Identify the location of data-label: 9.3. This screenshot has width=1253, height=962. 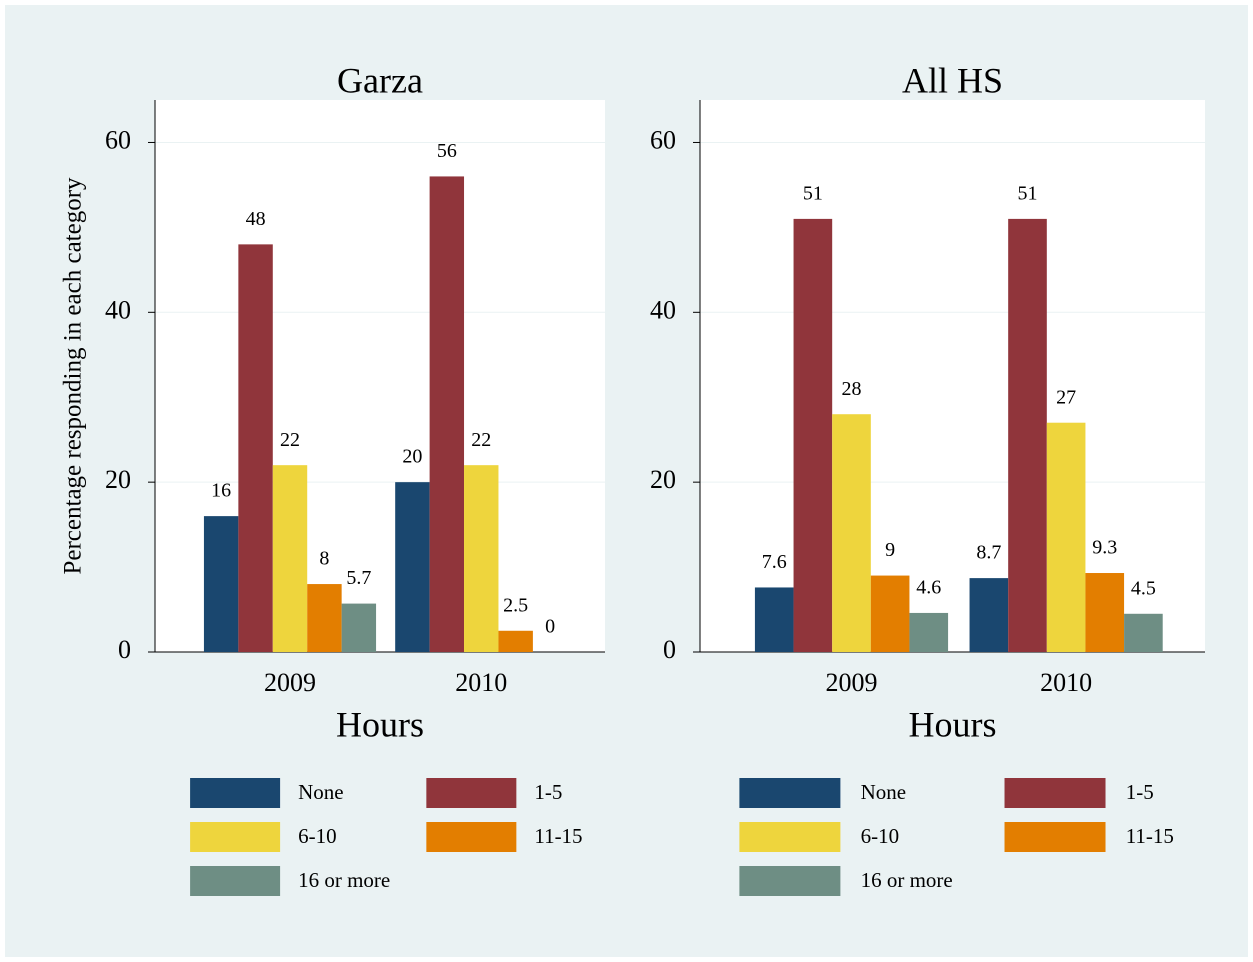
(1104, 548).